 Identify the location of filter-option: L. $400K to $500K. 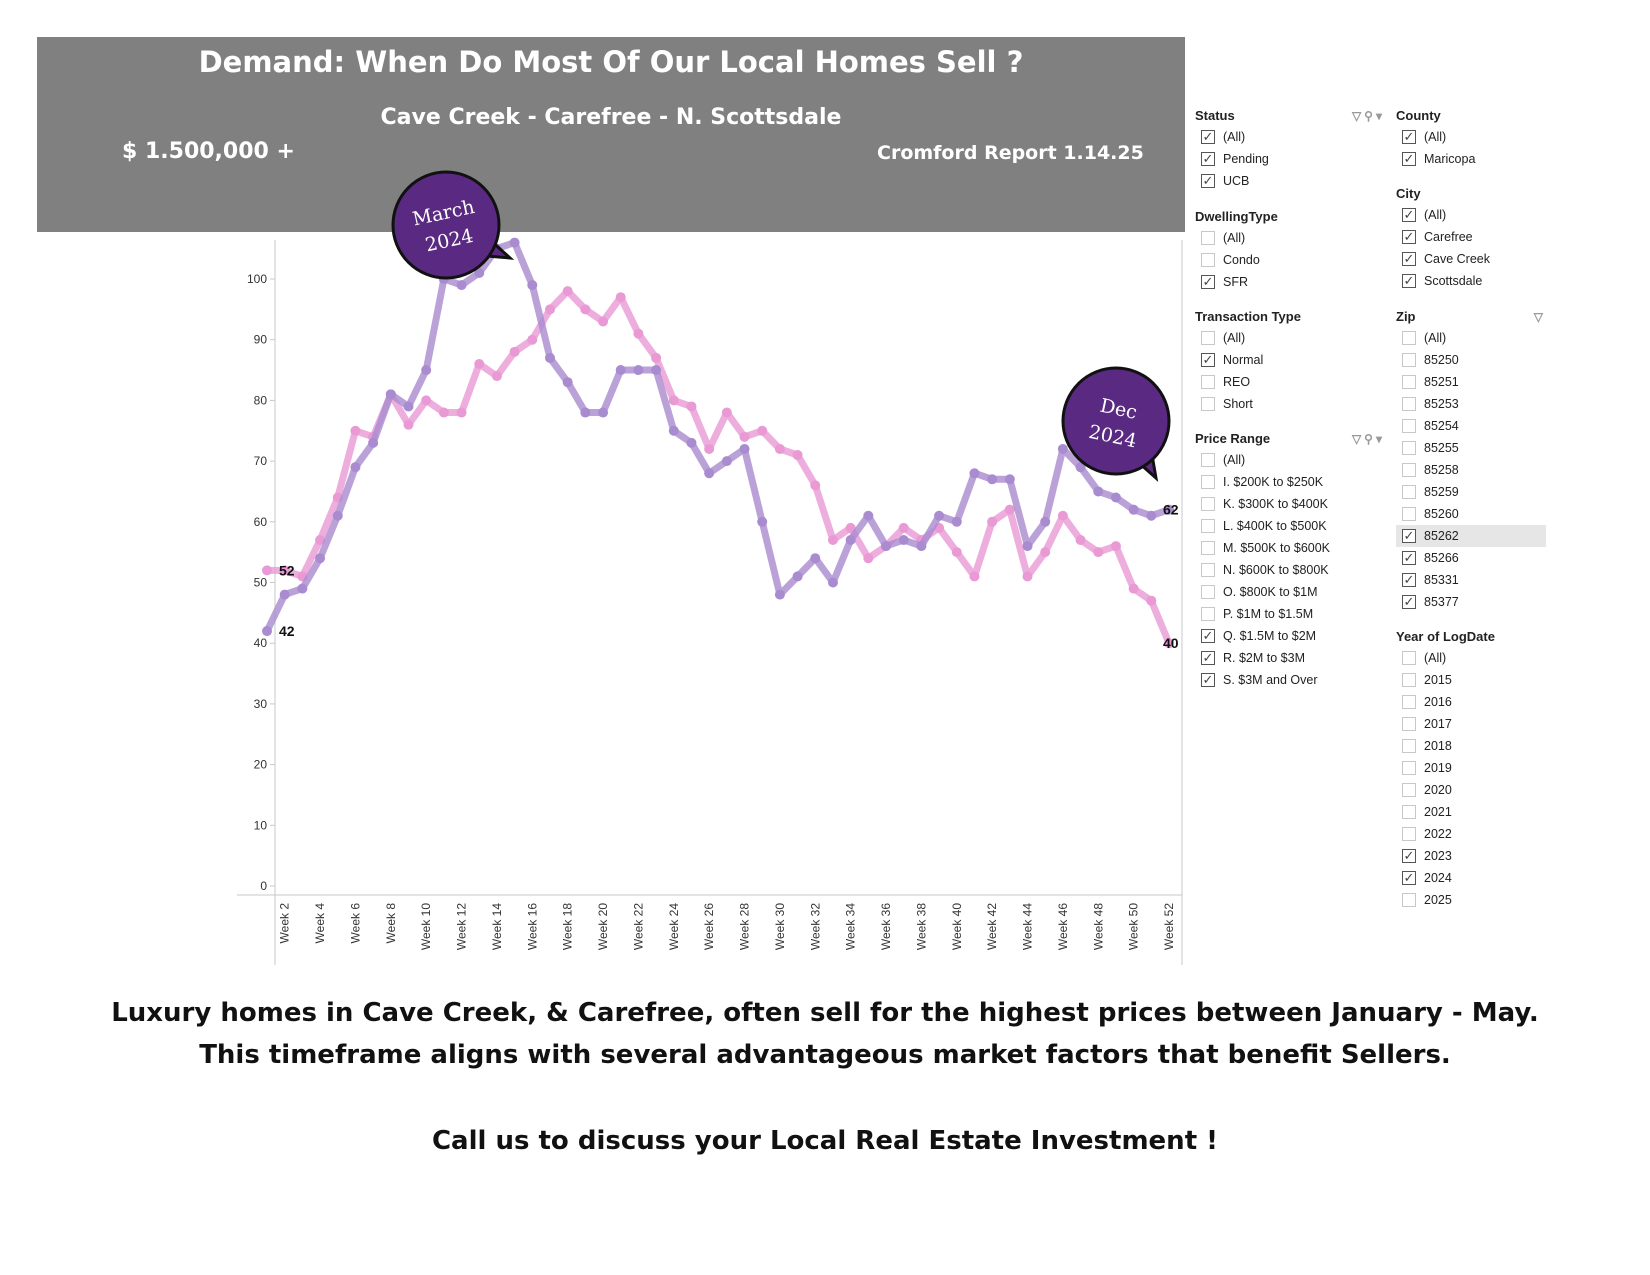
(1290, 526).